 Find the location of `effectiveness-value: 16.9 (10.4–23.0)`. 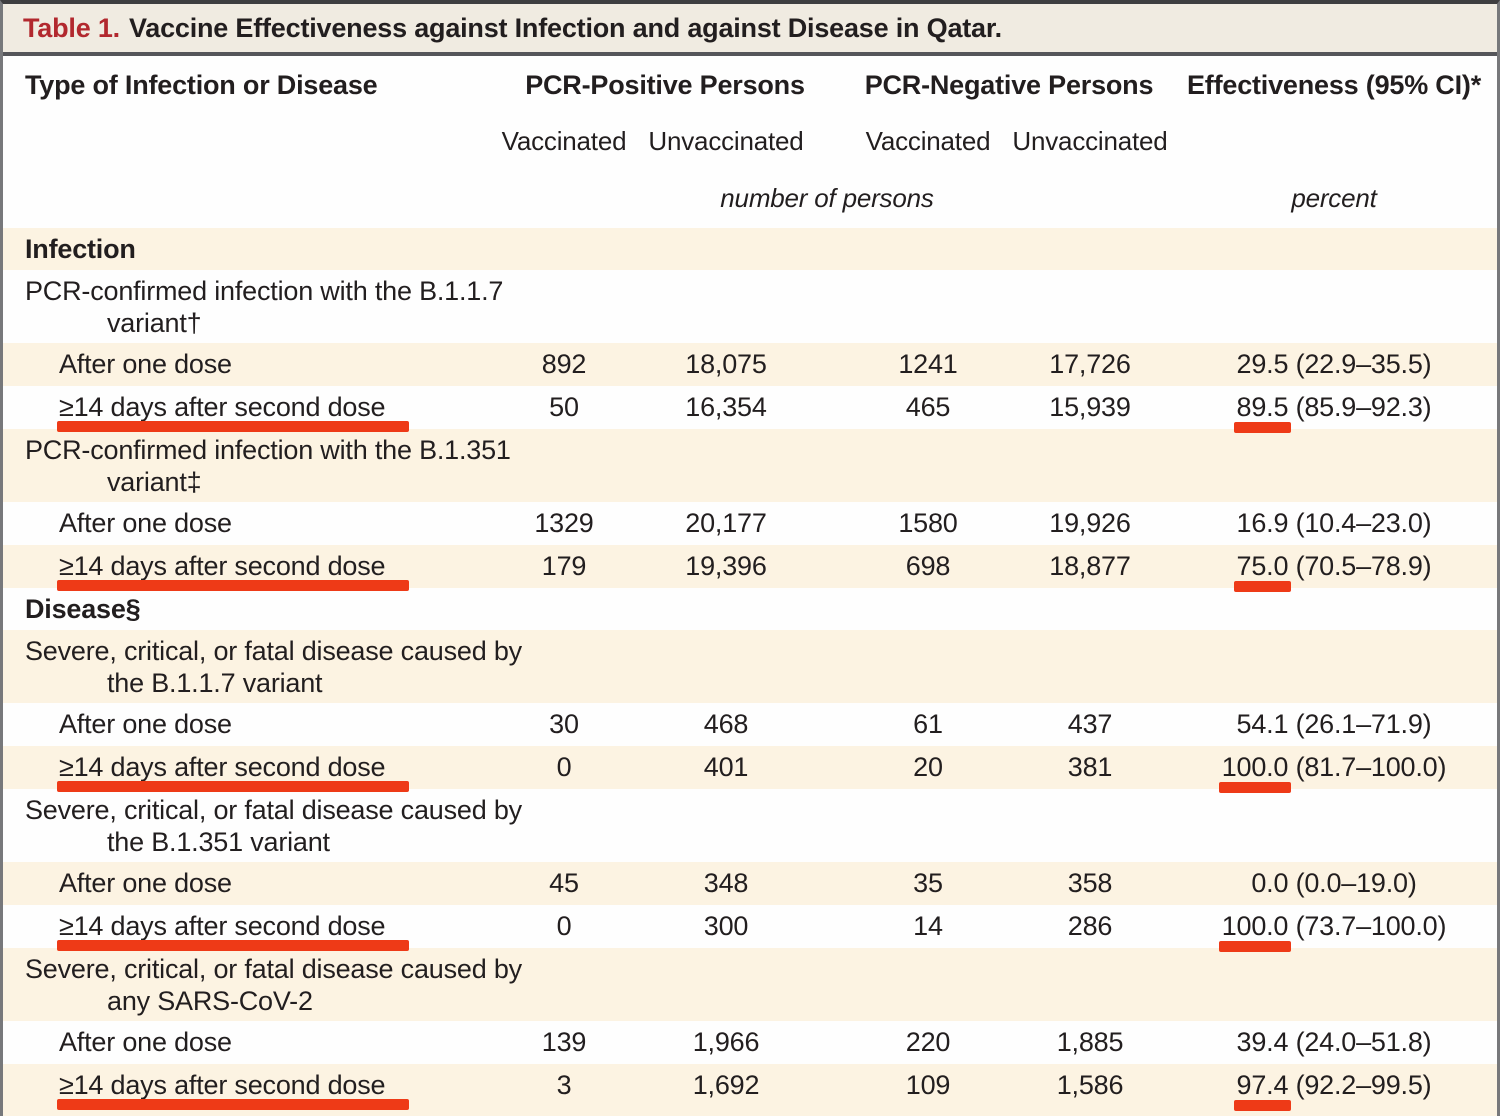

effectiveness-value: 16.9 (10.4–23.0) is located at coordinates (1334, 523).